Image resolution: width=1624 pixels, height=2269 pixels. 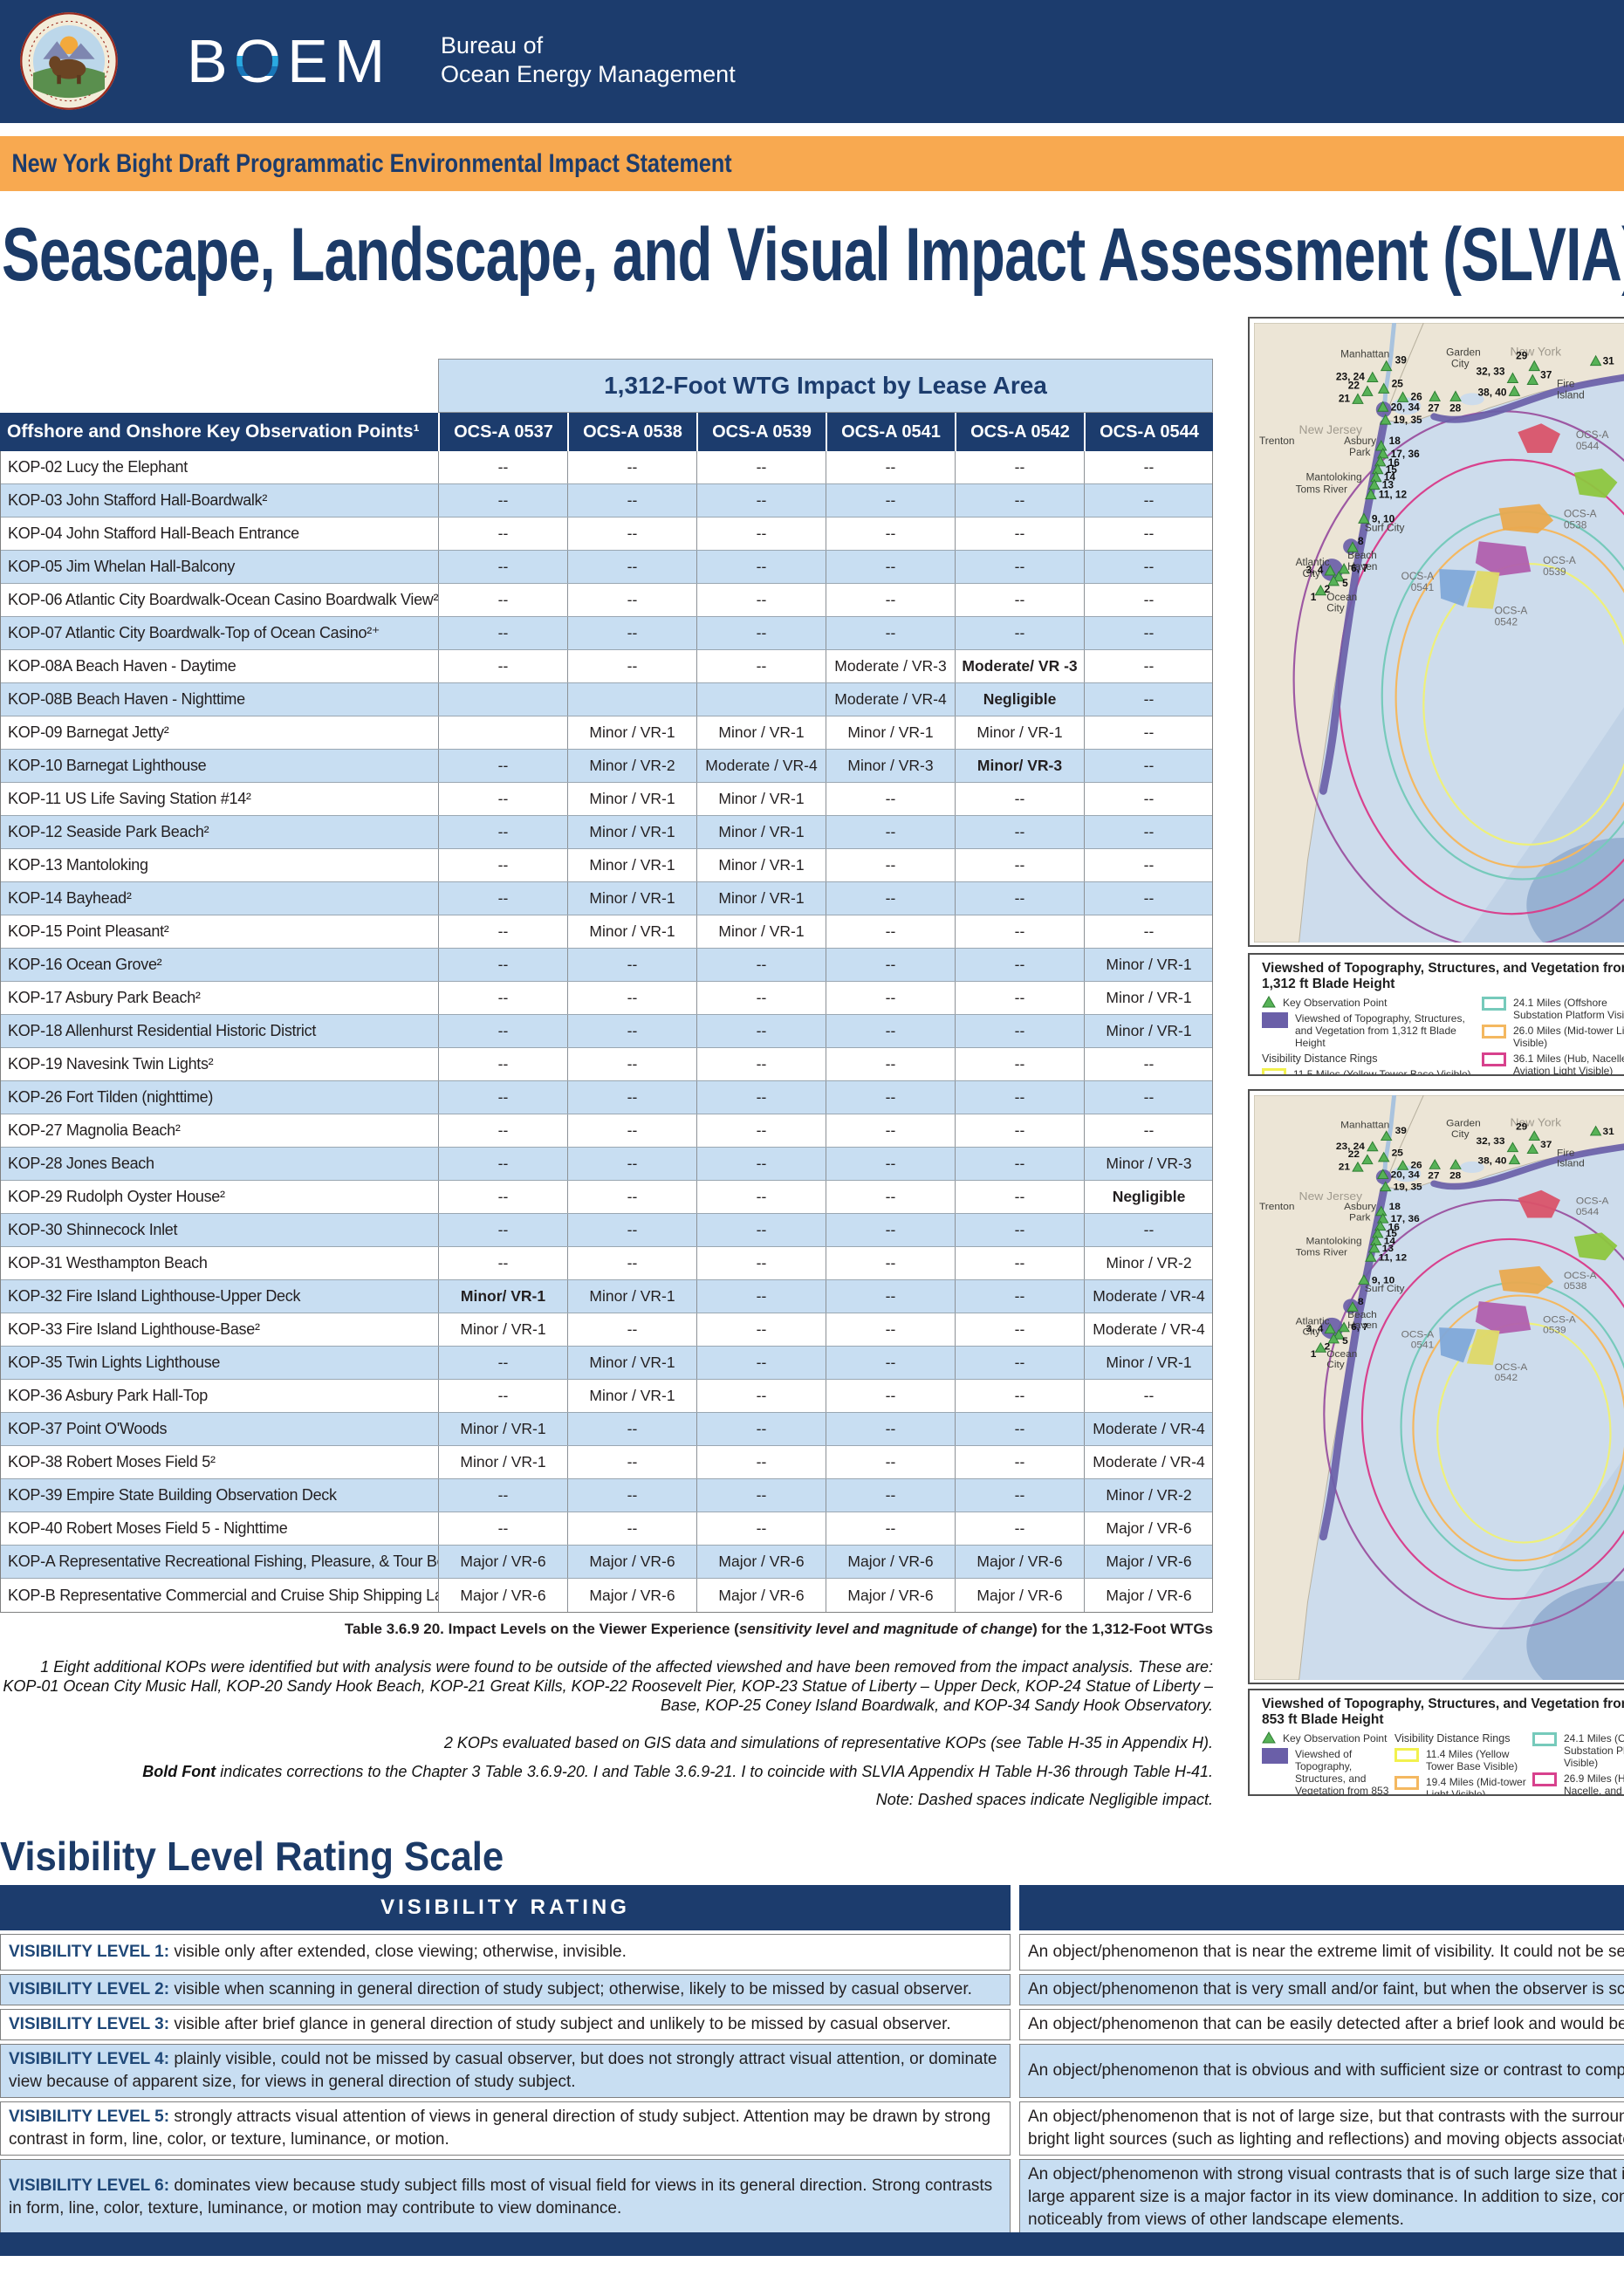 I want to click on city-label: Trenton, so click(x=1277, y=1207).